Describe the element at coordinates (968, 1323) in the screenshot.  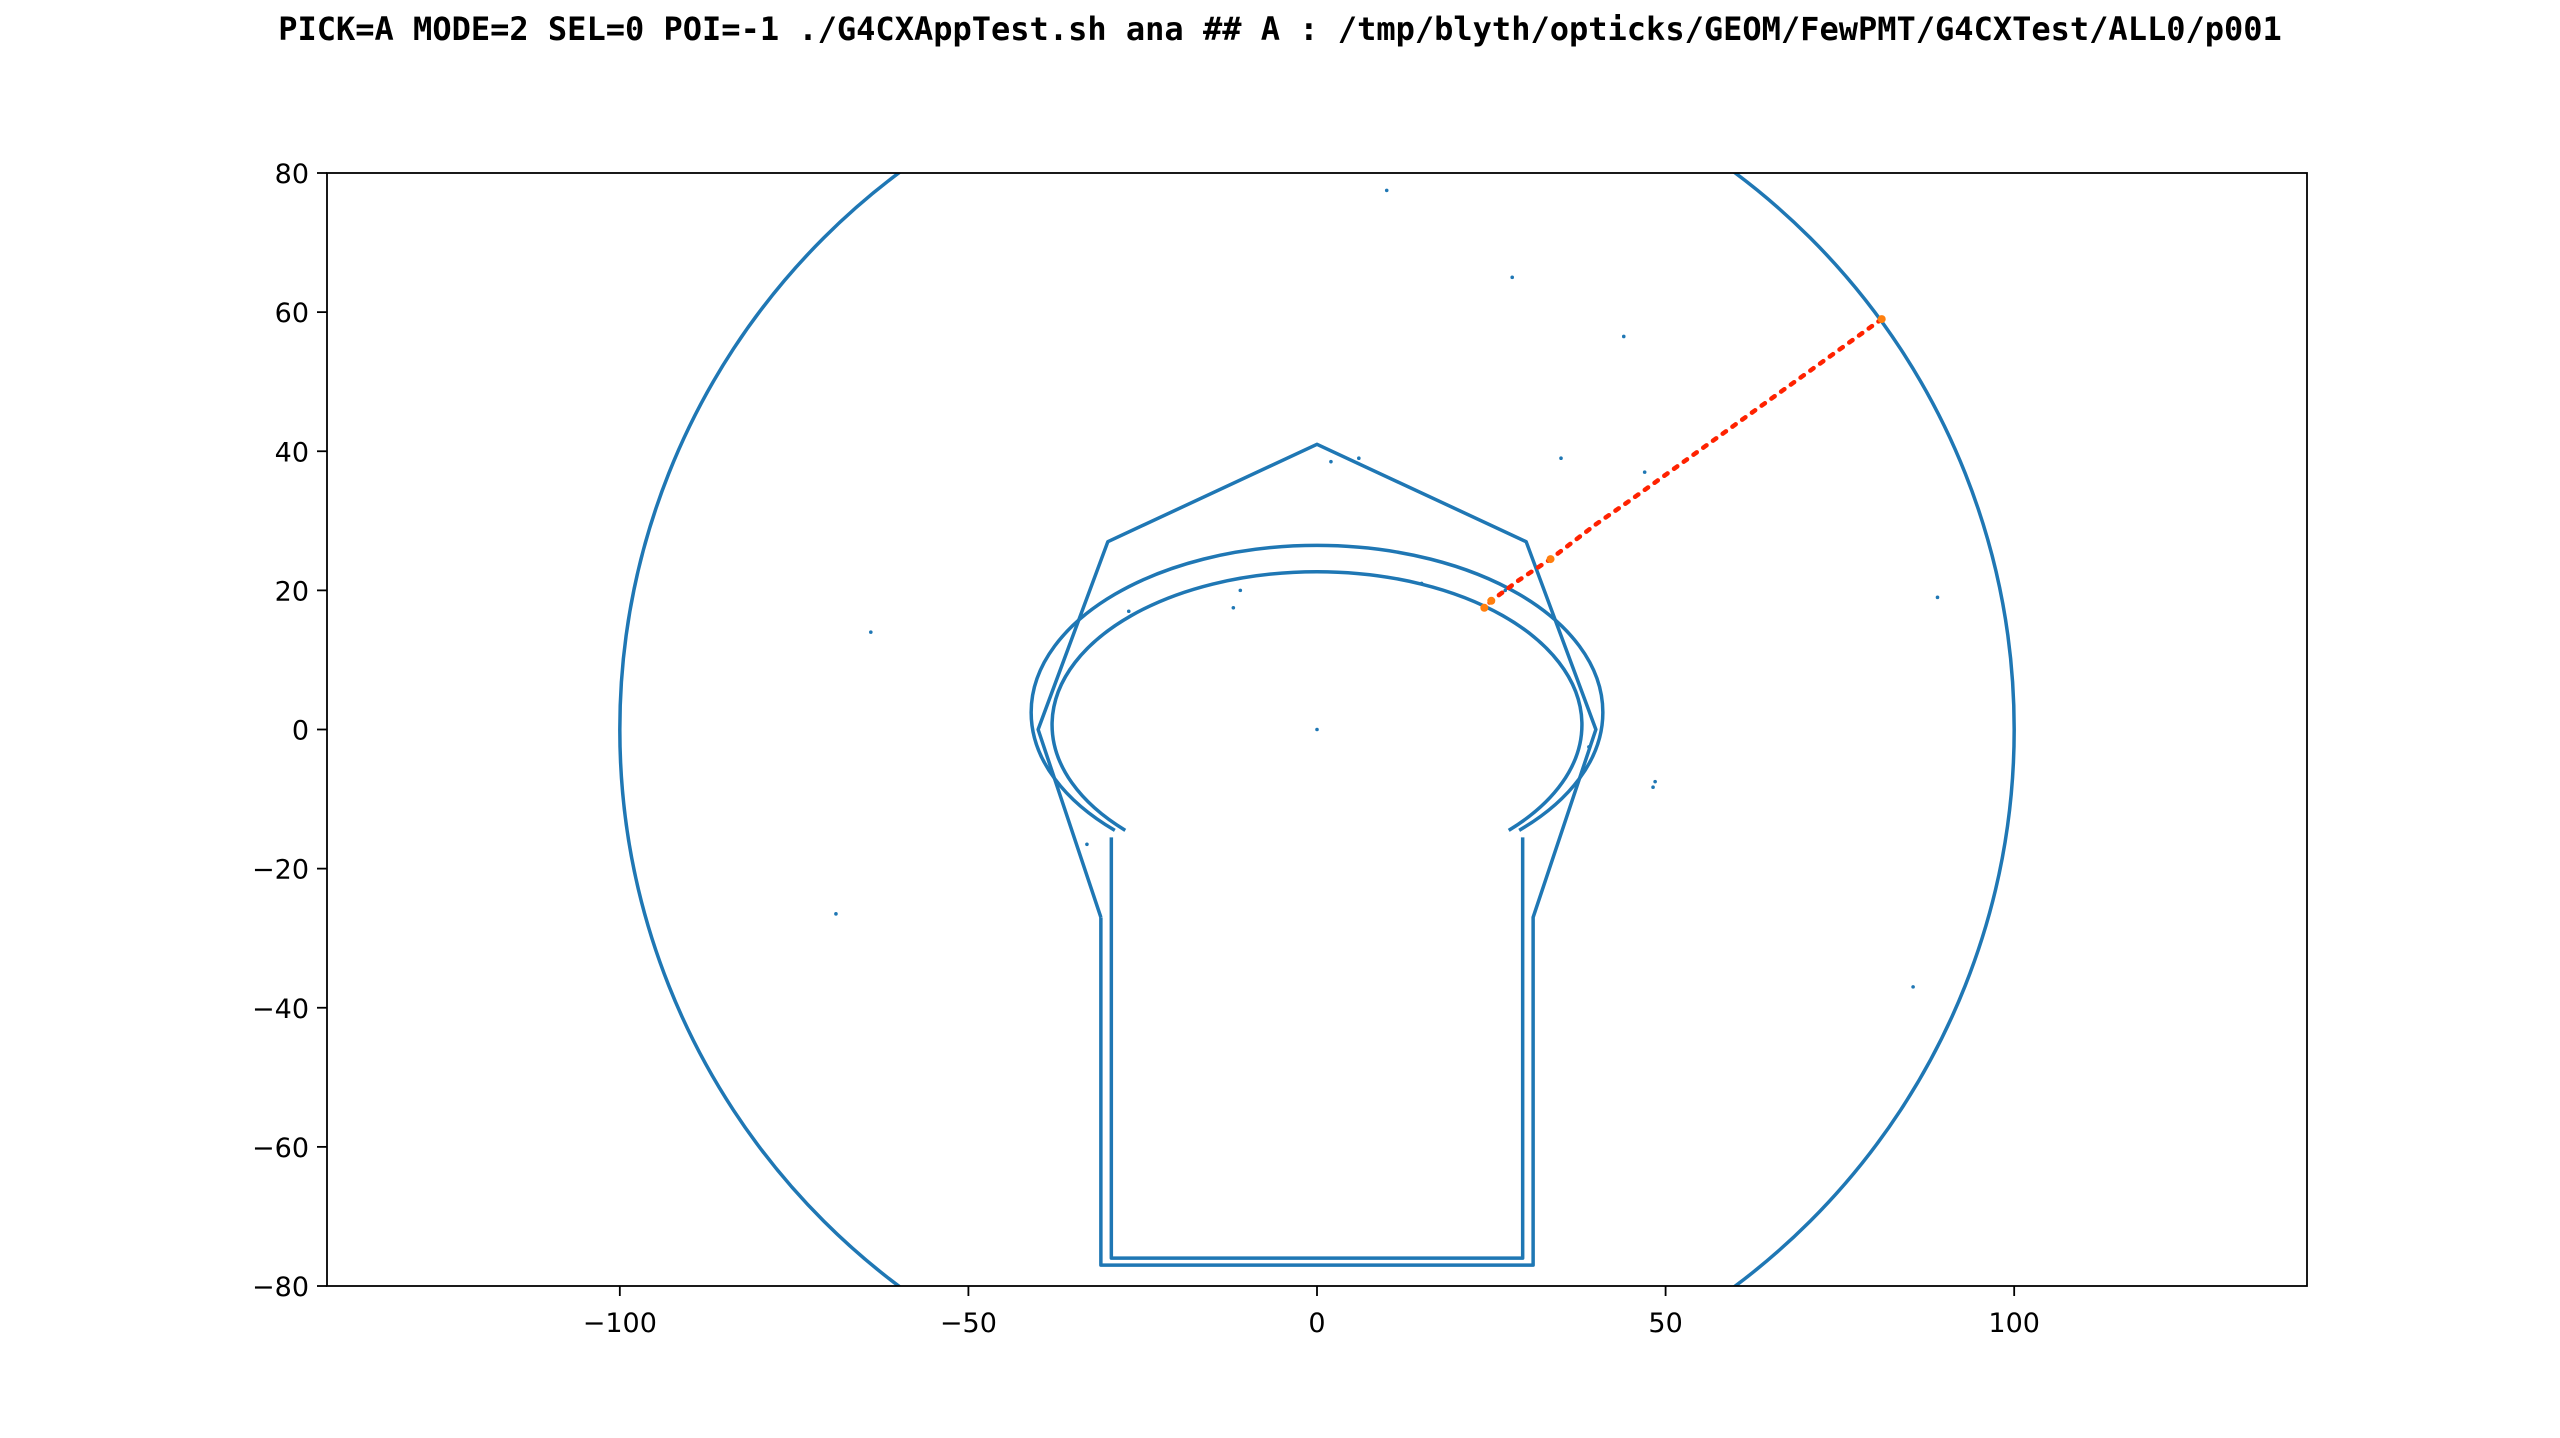
I see `x-tick-label: −50` at that location.